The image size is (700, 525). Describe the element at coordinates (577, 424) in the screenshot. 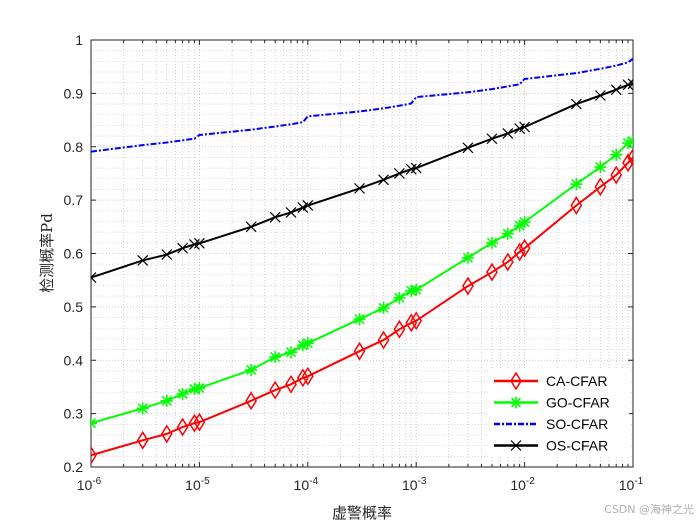

I see `legend-label: SO-CFAR` at that location.